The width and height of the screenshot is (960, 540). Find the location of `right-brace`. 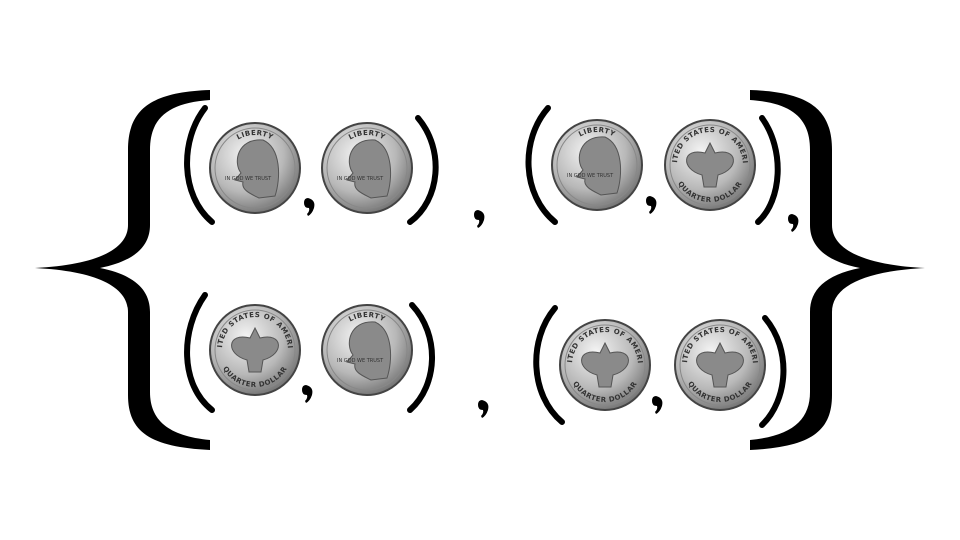

right-brace is located at coordinates (837, 270).